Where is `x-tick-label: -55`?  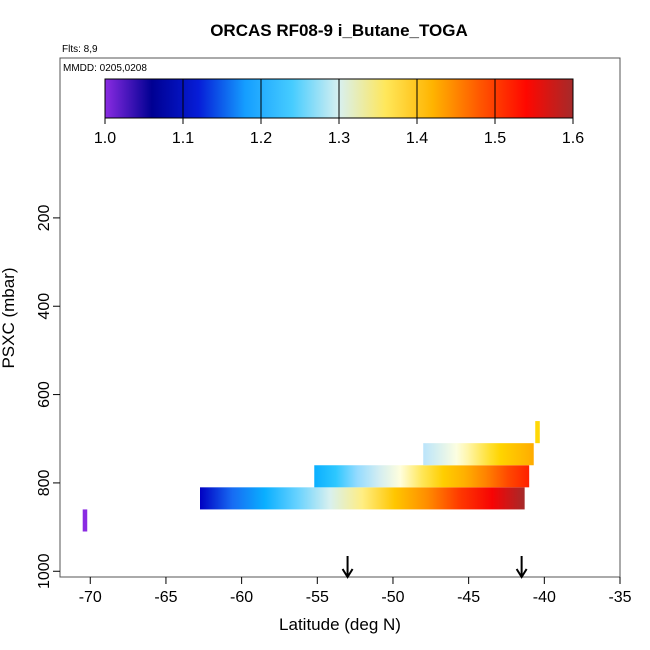
x-tick-label: -55 is located at coordinates (317, 597).